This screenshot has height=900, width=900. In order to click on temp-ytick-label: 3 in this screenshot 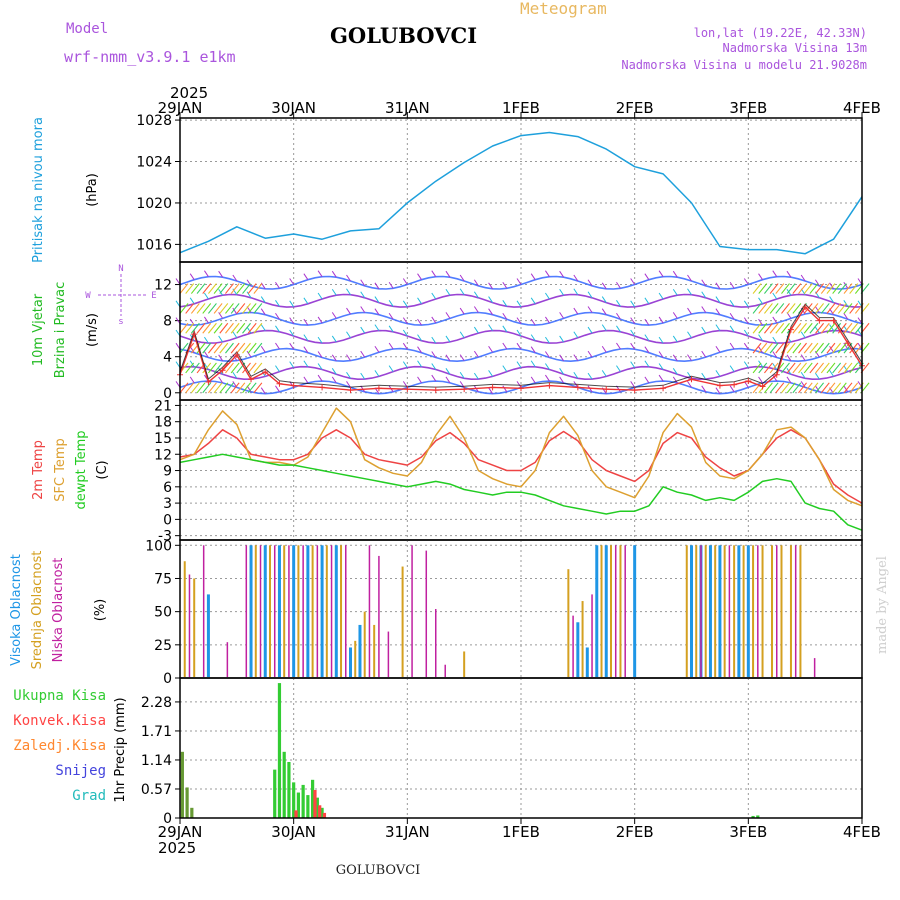, I will do `click(167, 504)`.